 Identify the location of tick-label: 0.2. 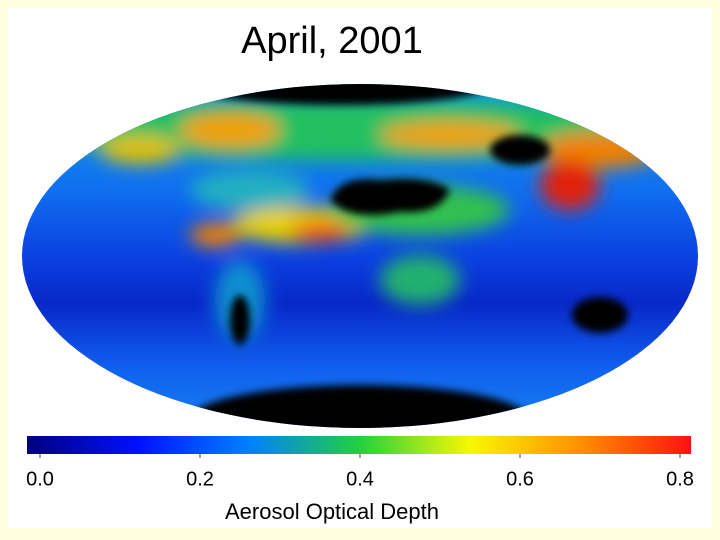
(200, 479).